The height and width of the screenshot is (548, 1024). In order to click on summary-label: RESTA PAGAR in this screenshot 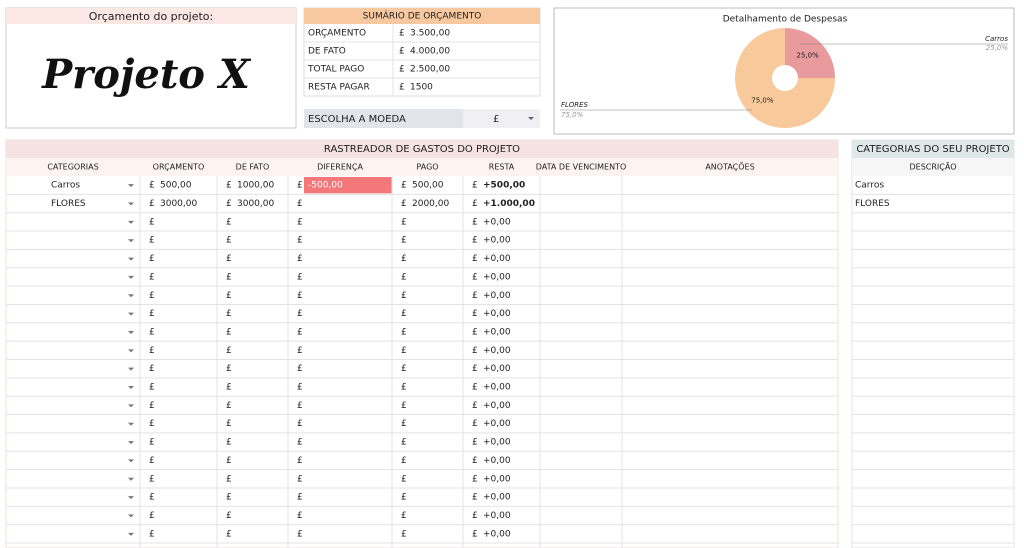, I will do `click(339, 88)`.